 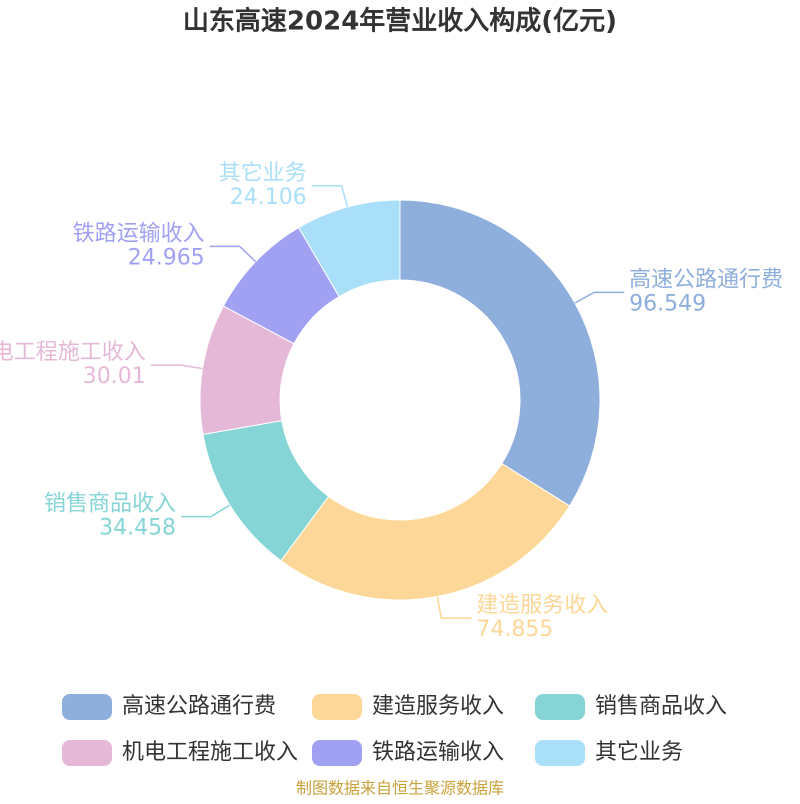 I want to click on source-note: 制图数据来自恒生聚源数据库, so click(x=400, y=788).